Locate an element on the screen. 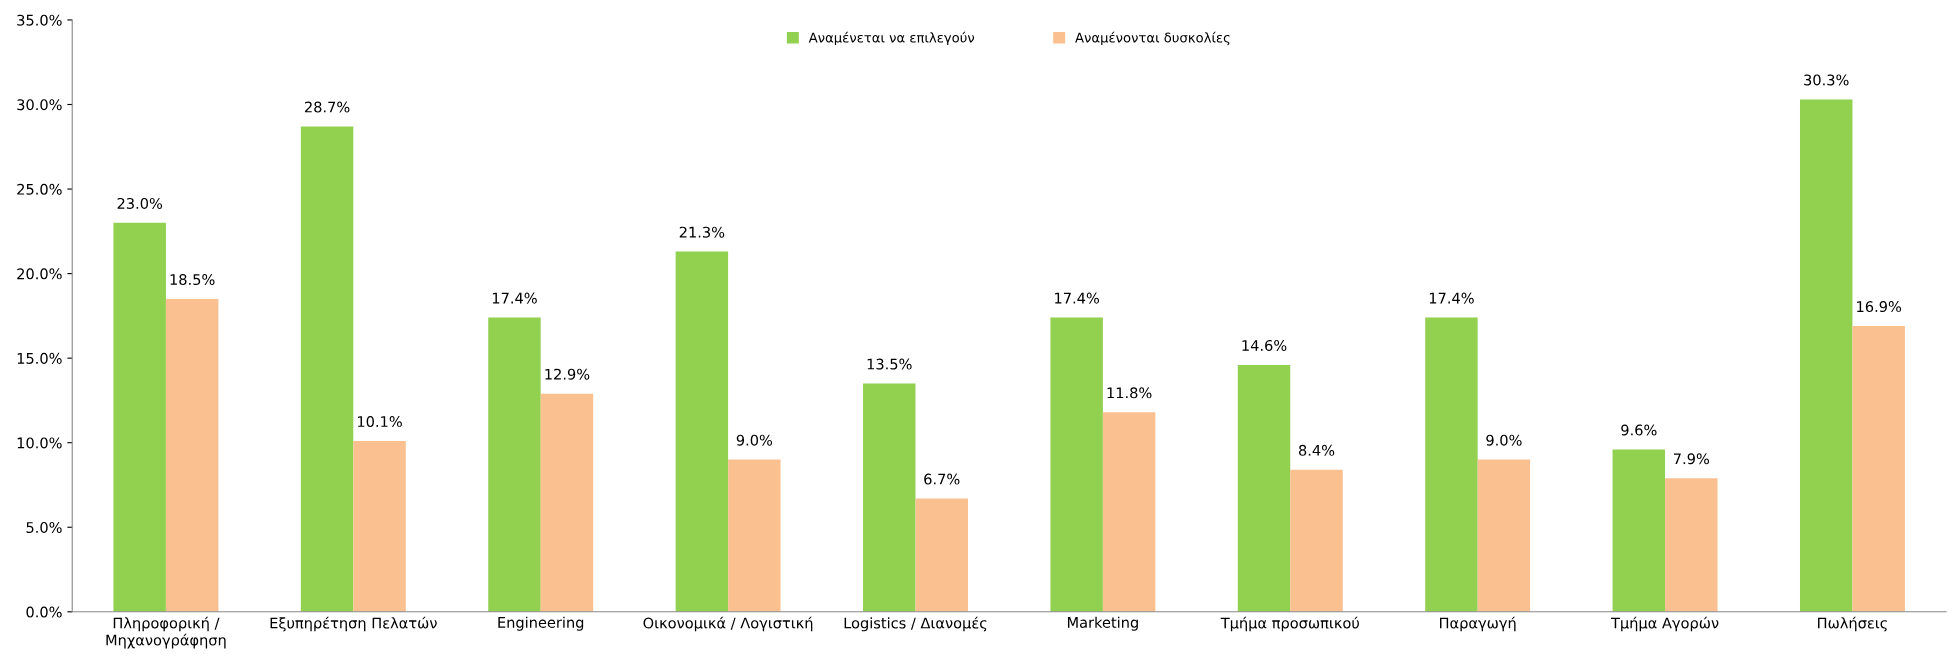  legend-label: Αναμένονται δυσκολίες is located at coordinates (1152, 38).